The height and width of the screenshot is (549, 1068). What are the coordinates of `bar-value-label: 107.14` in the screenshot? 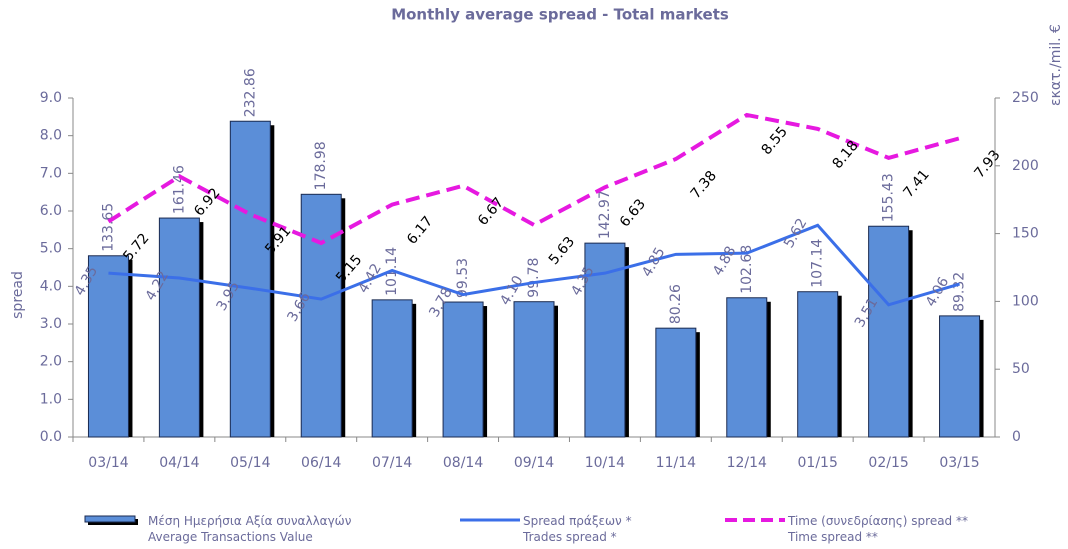 It's located at (818, 263).